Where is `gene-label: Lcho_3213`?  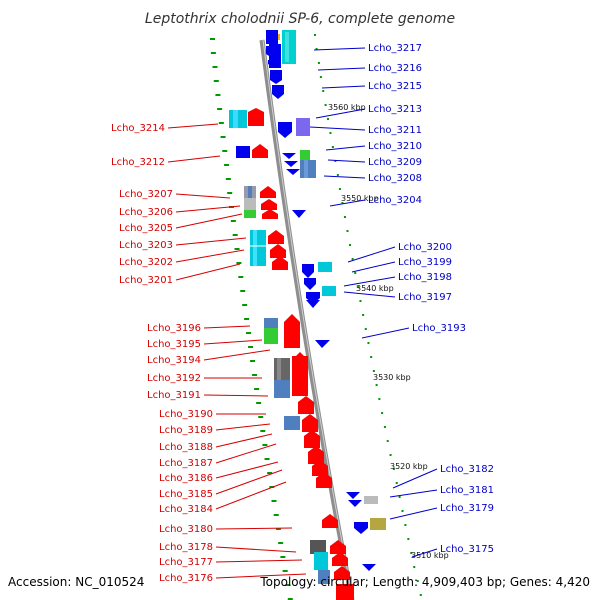 gene-label: Lcho_3213 is located at coordinates (395, 109).